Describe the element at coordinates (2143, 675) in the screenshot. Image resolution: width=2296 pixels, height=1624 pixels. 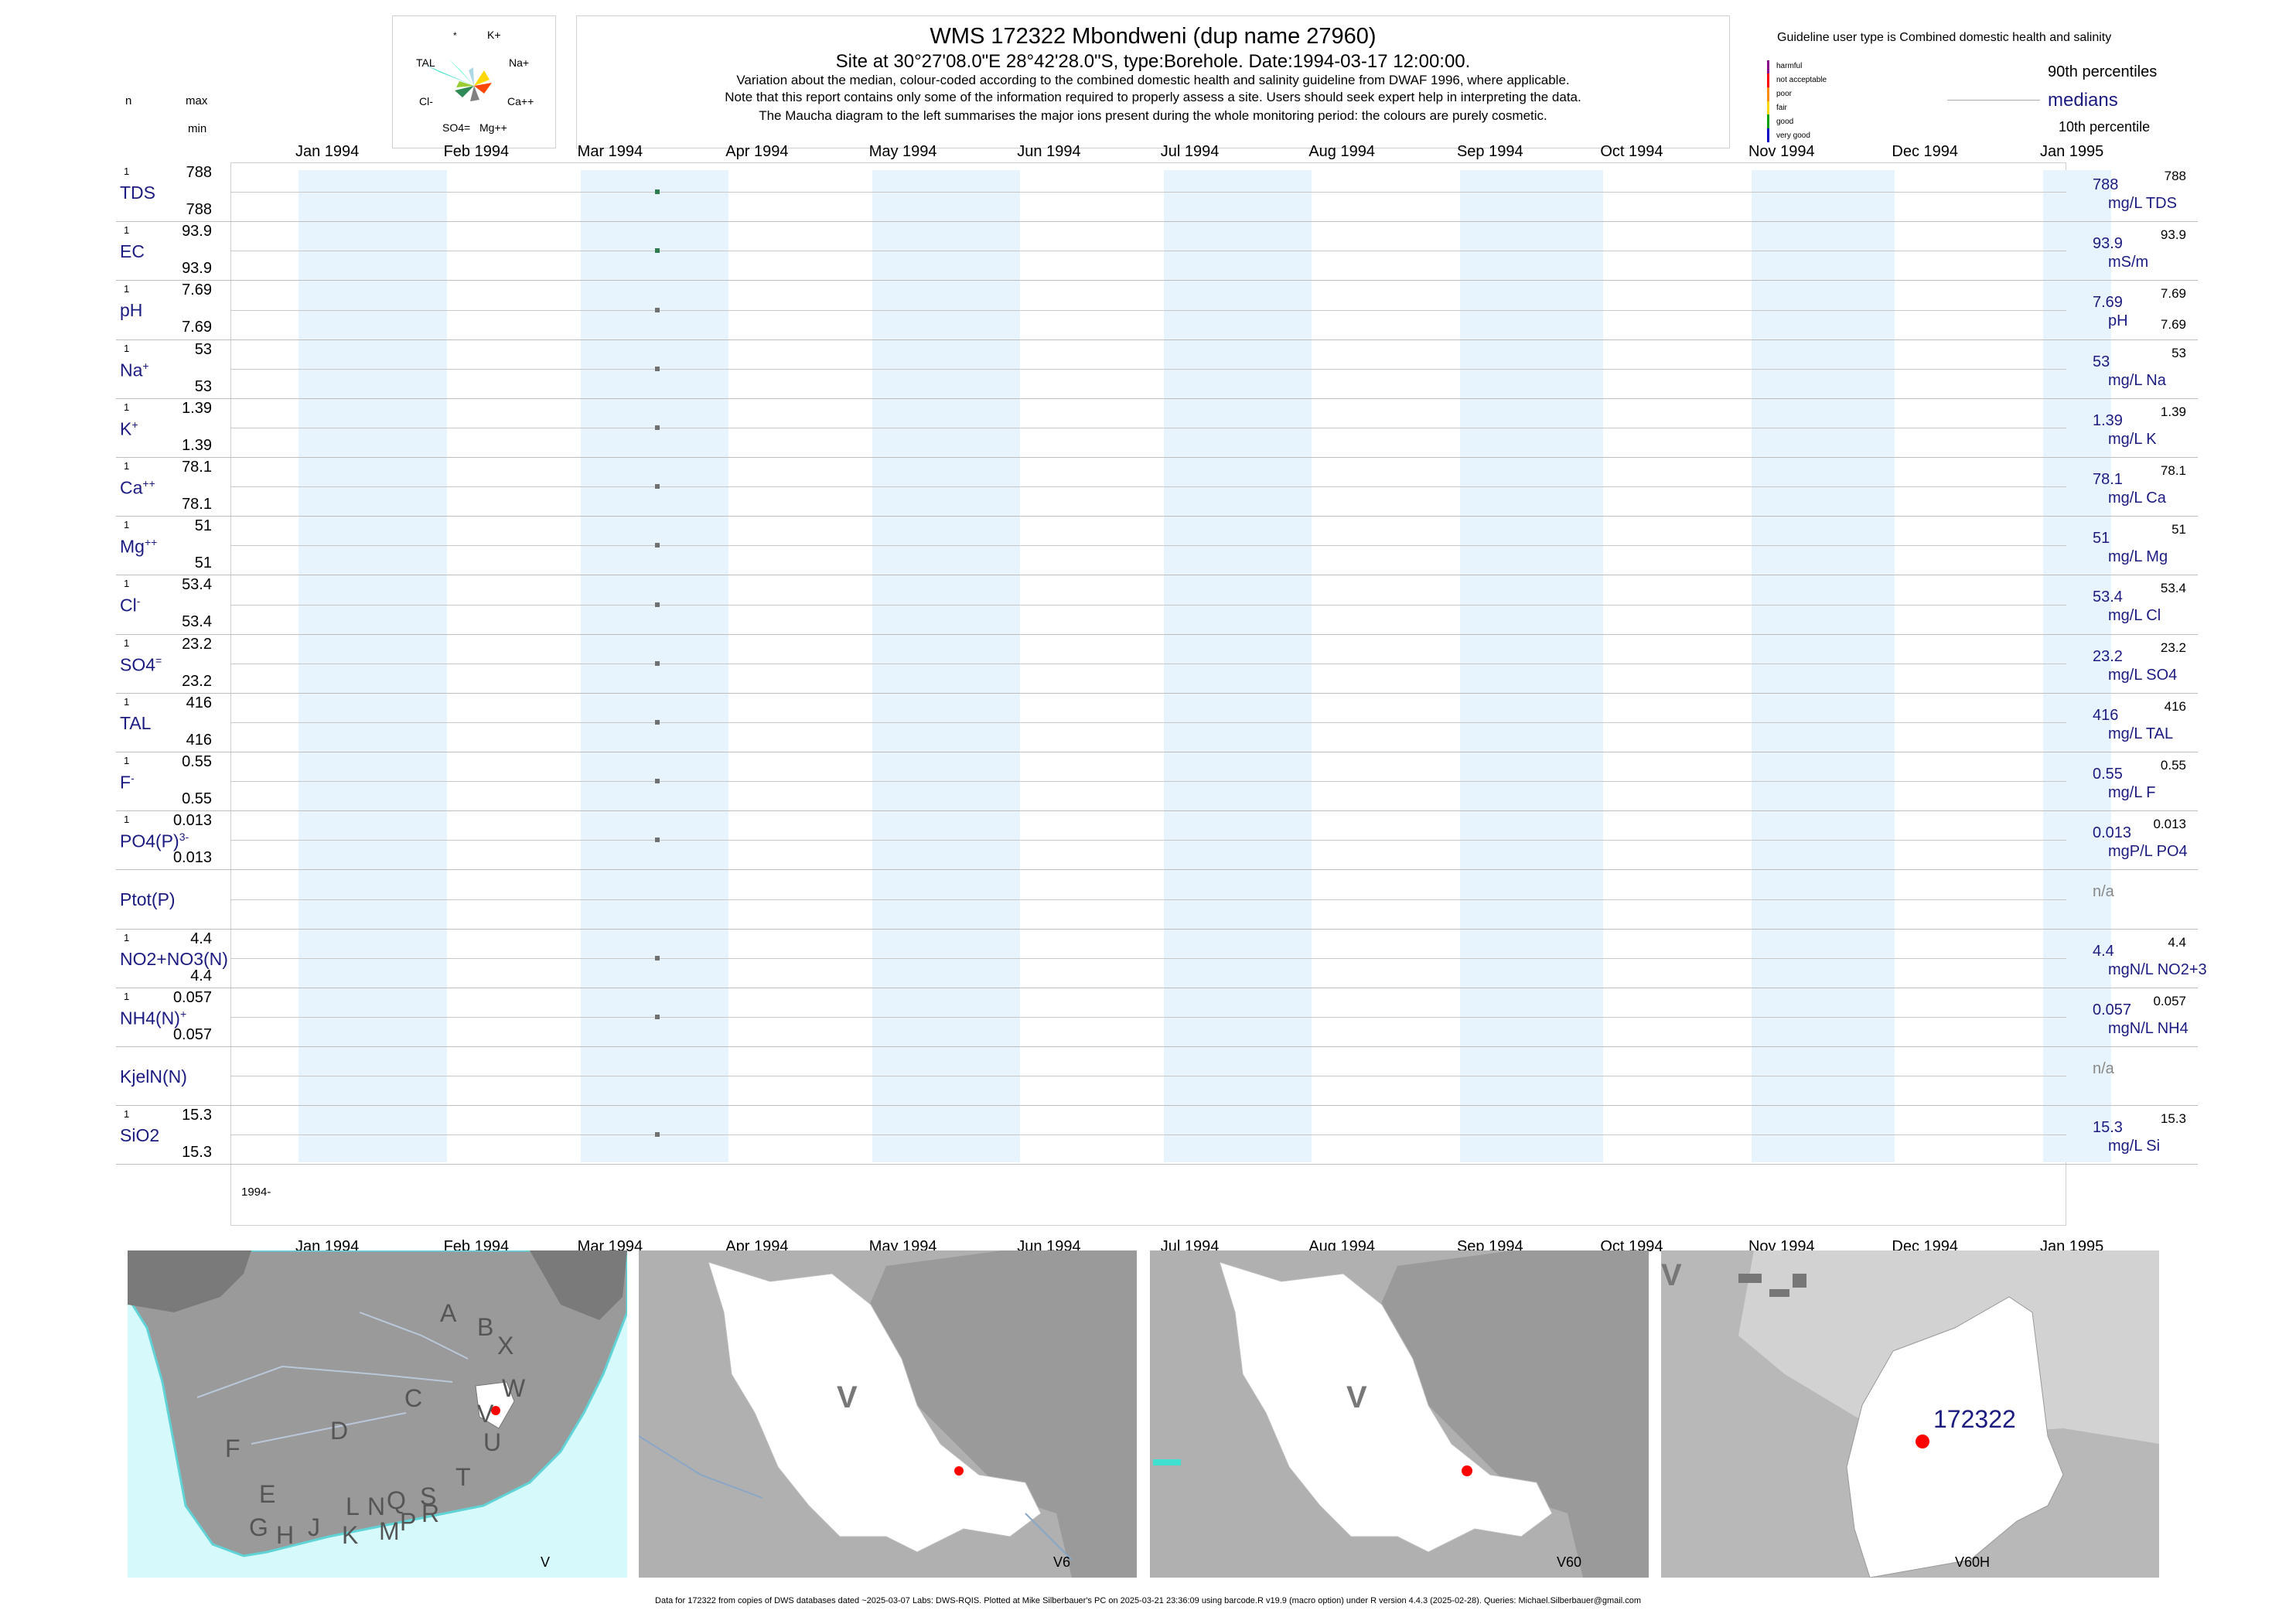
I see `unit-label: mg/L SO4` at that location.